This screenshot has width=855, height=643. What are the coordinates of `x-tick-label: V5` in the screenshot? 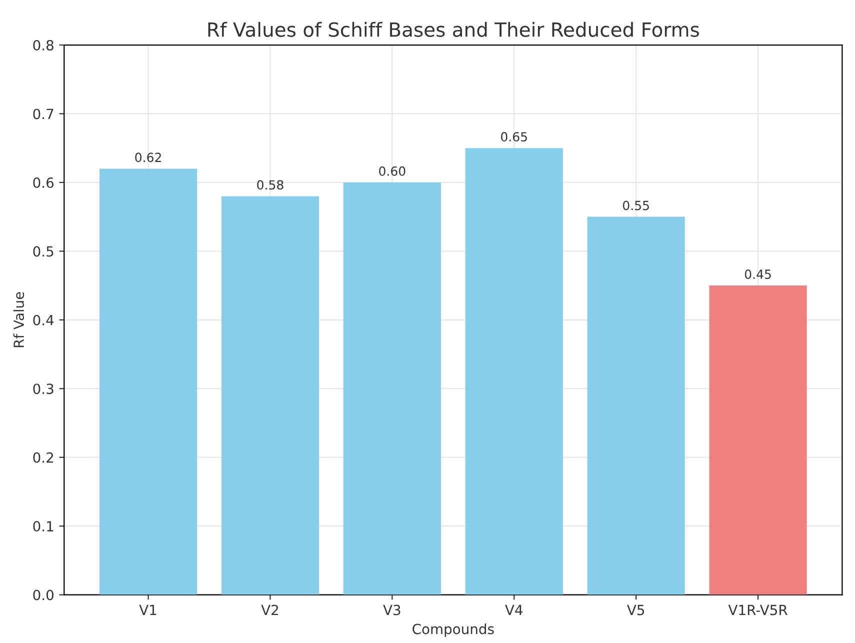 It's located at (635, 610).